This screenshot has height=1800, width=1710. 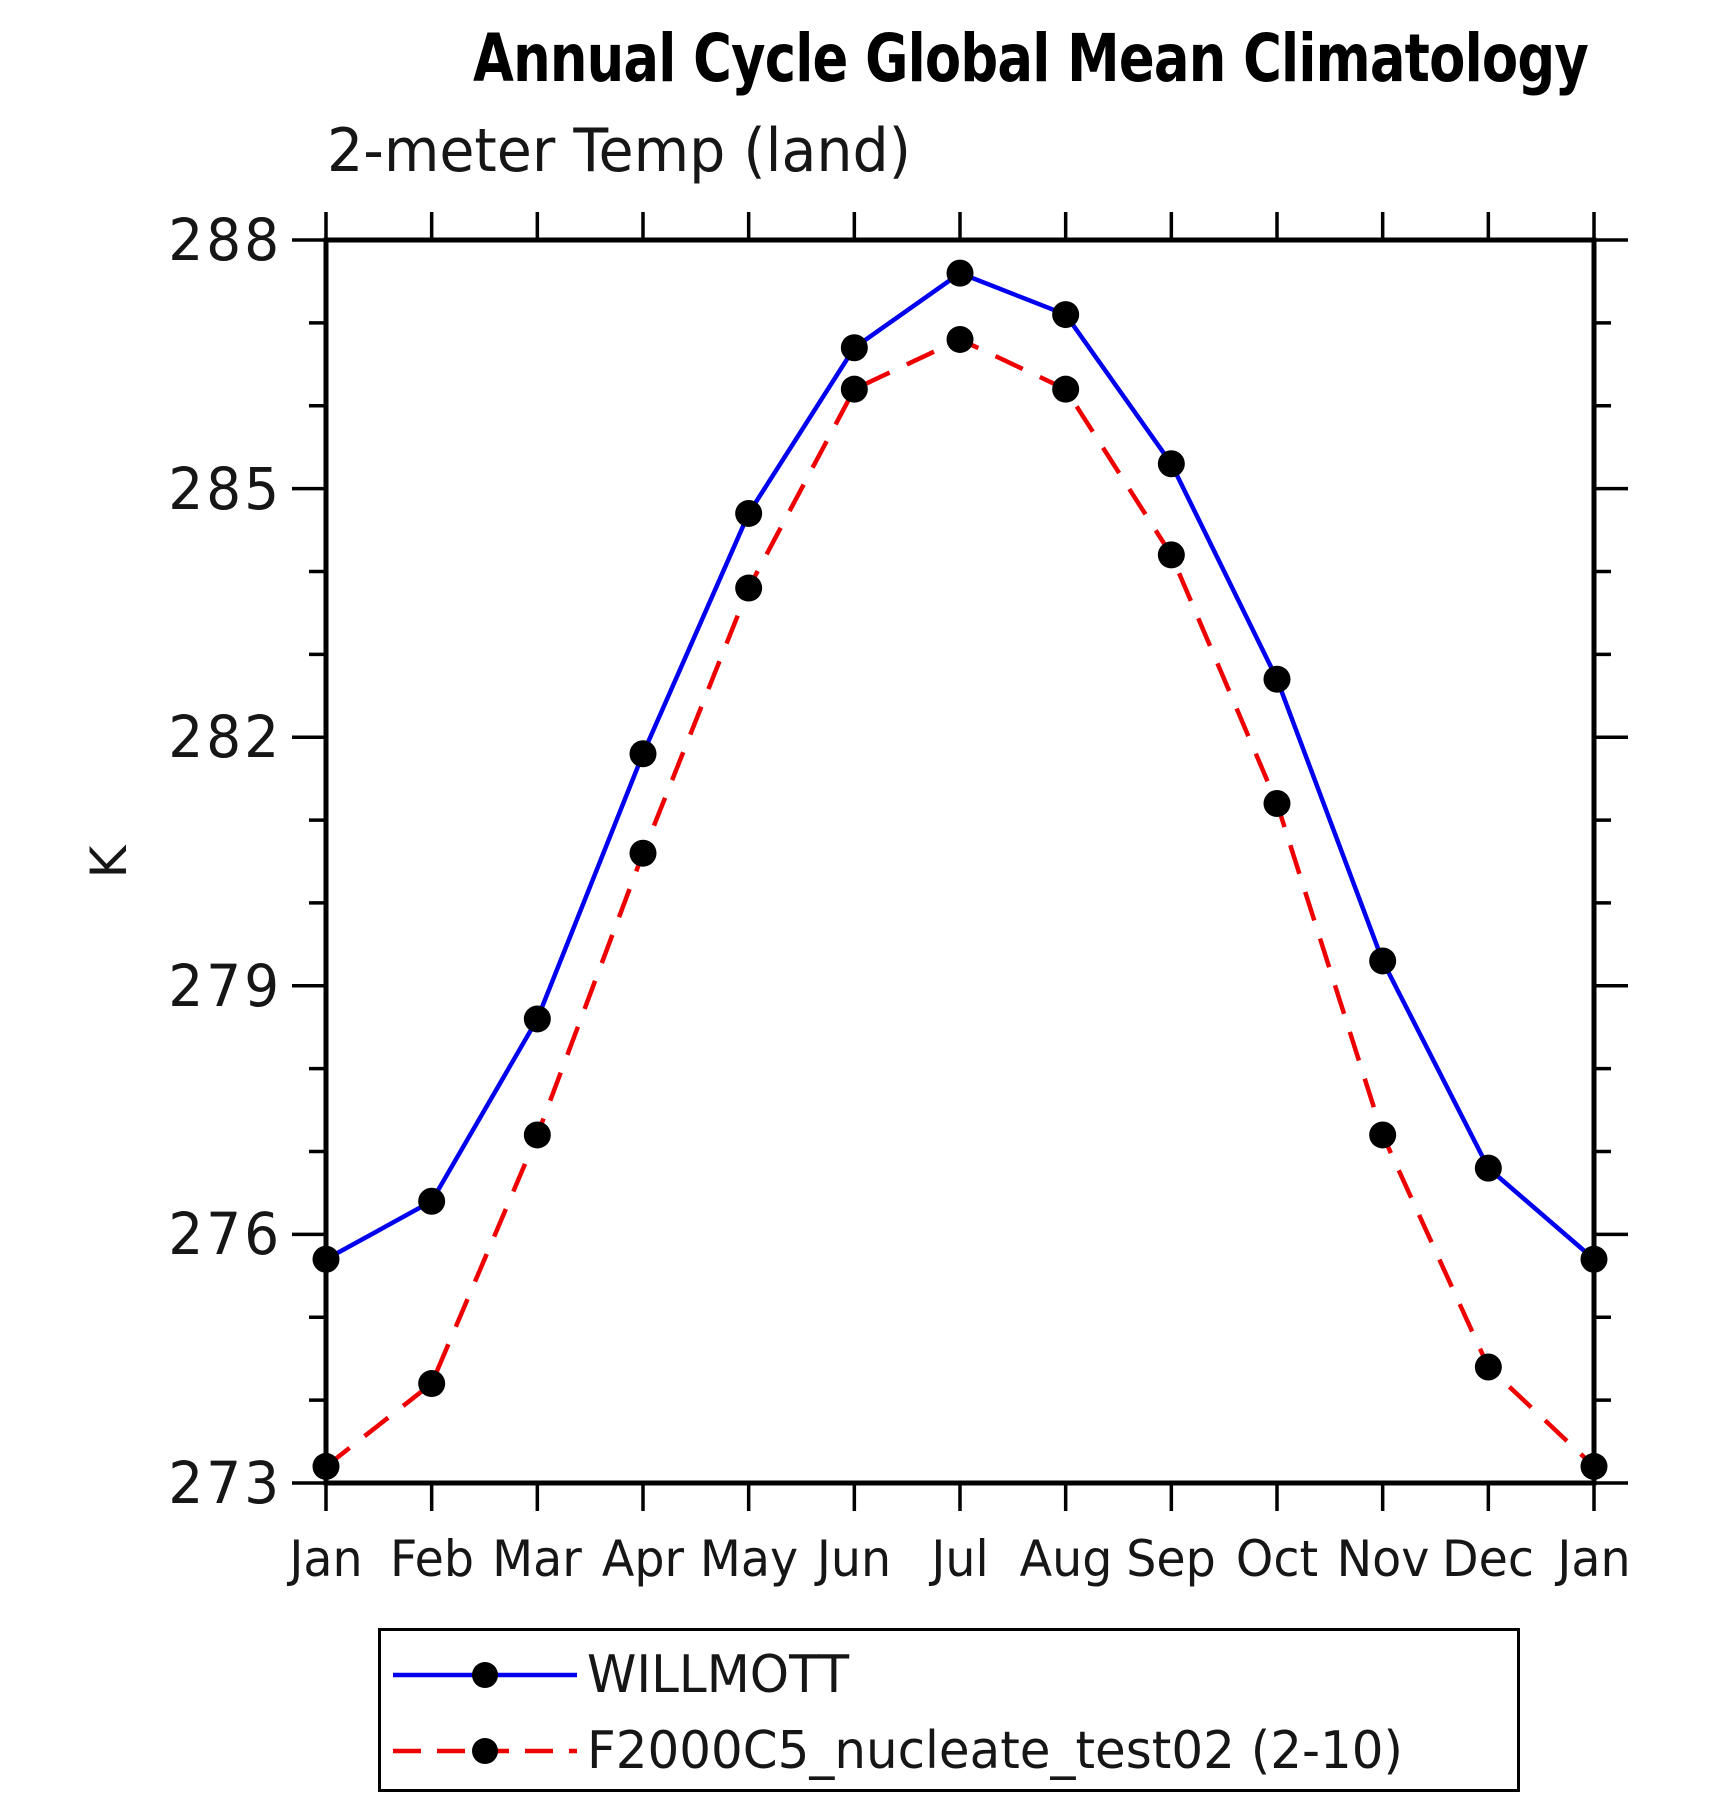 What do you see at coordinates (537, 1559) in the screenshot?
I see `x-tick-label: Mar` at bounding box center [537, 1559].